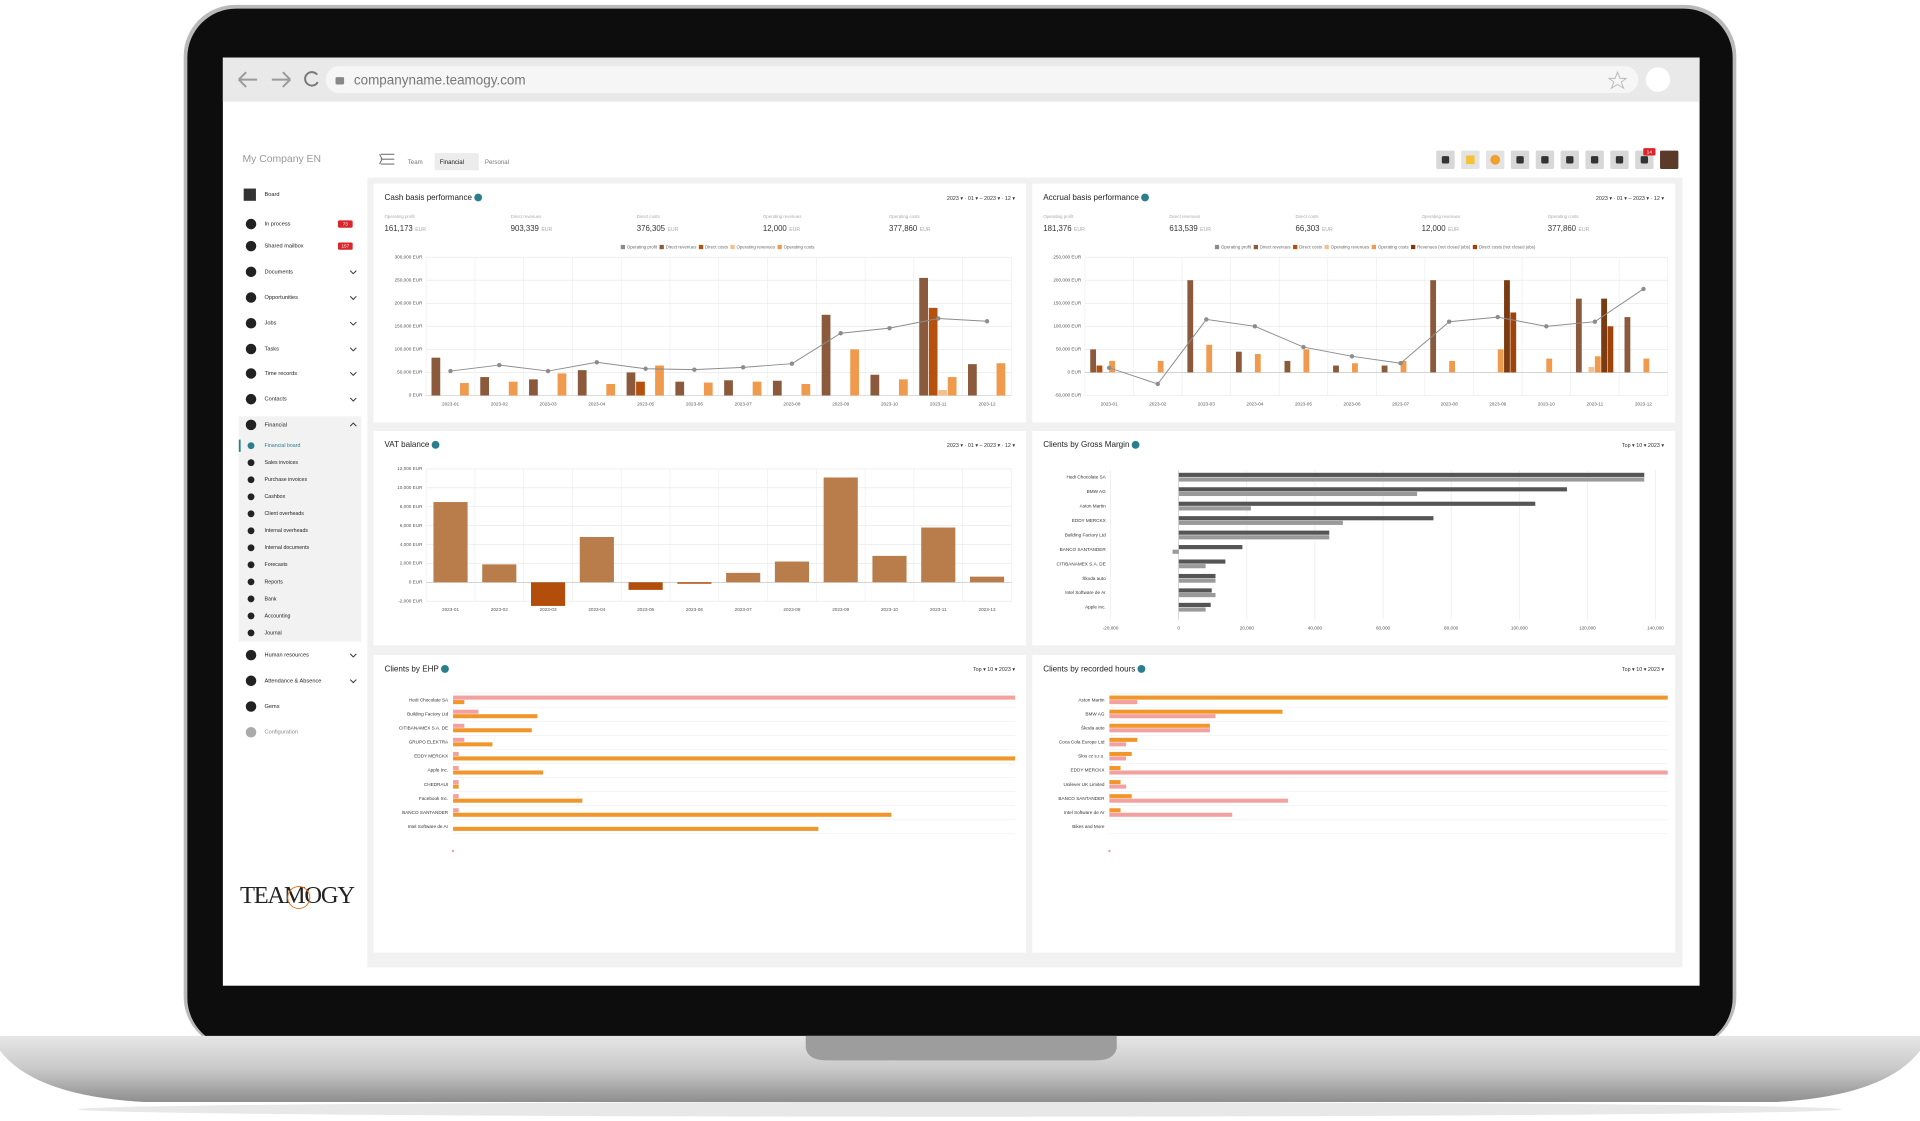  Describe the element at coordinates (1507, 246) in the screenshot. I see `legend-label: Direct costs (not closed jobs)` at that location.